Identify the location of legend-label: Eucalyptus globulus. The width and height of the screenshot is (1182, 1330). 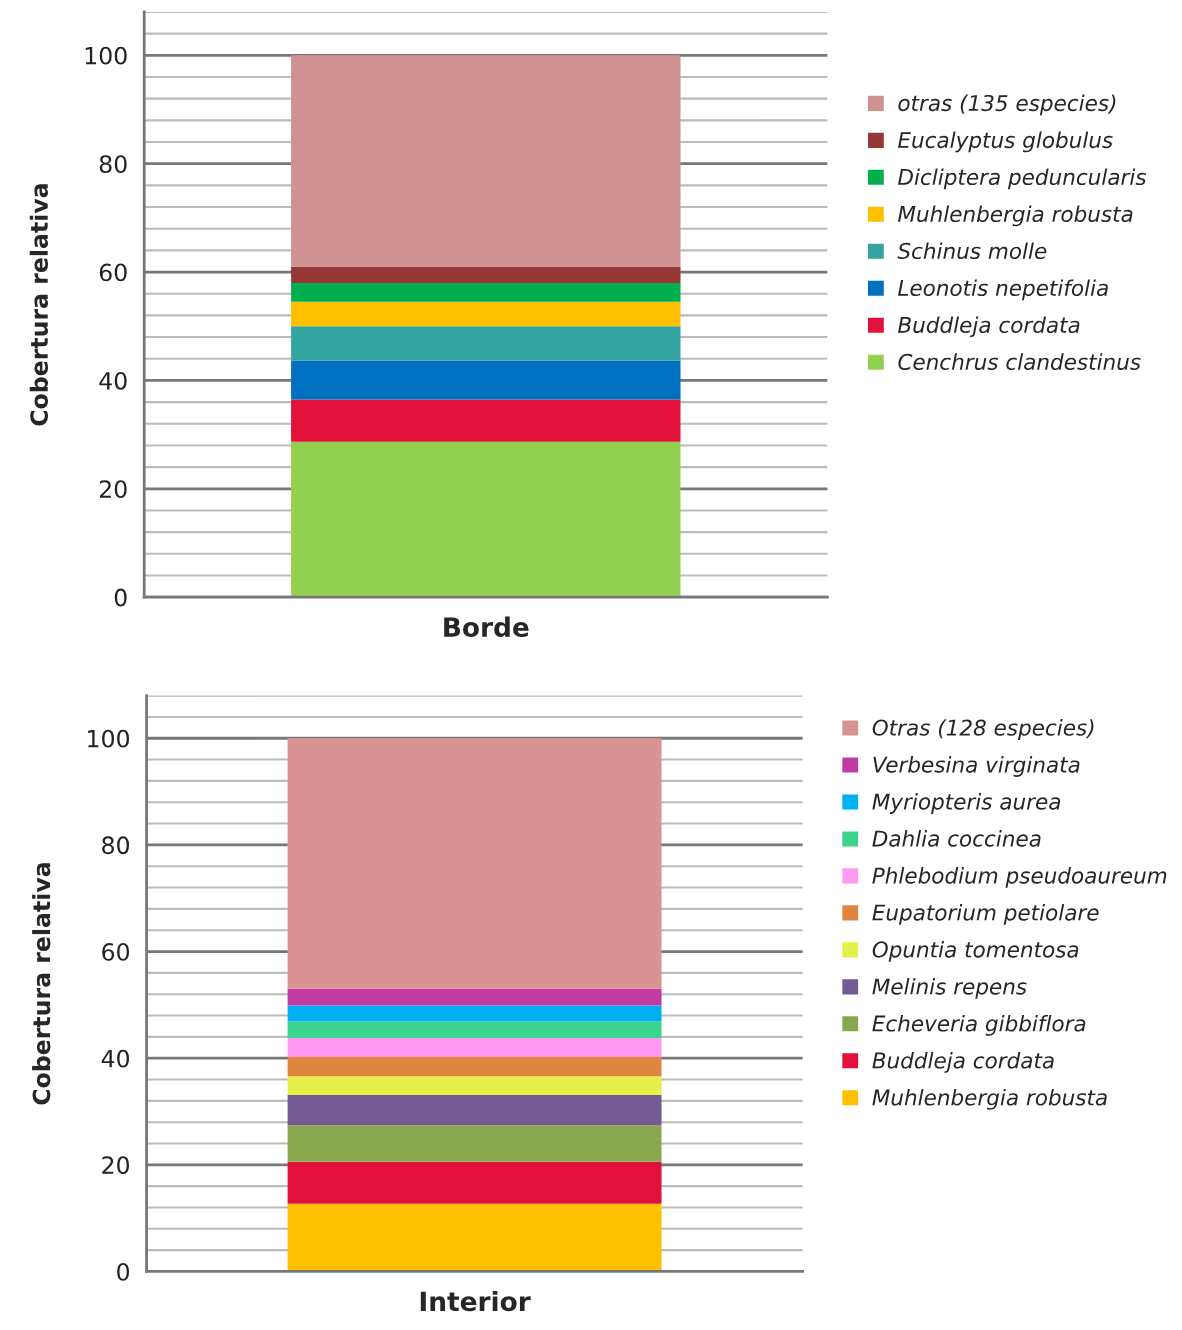
(1005, 142).